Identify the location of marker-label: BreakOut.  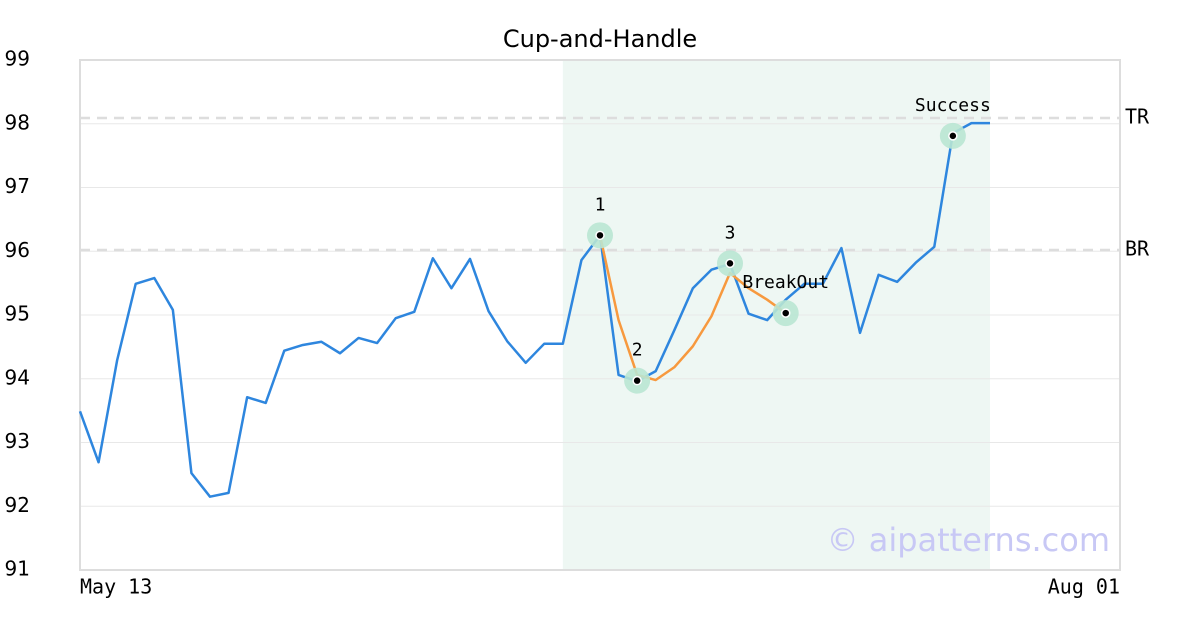
(785, 282).